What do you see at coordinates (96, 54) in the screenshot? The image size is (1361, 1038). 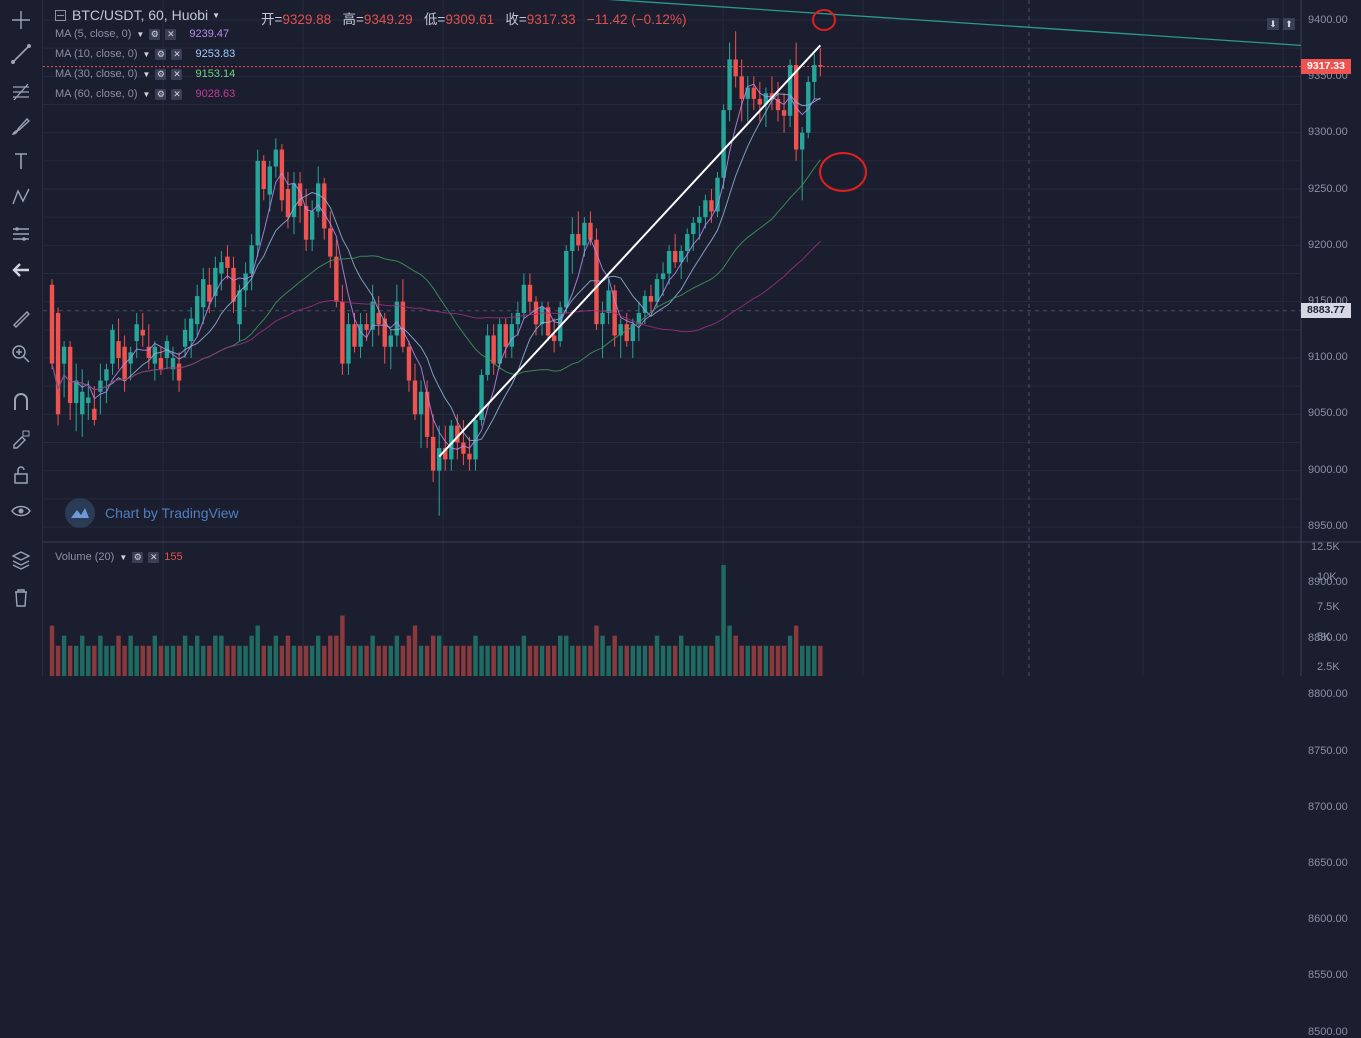 I see `ma-label: MA (10, close, 0)` at bounding box center [96, 54].